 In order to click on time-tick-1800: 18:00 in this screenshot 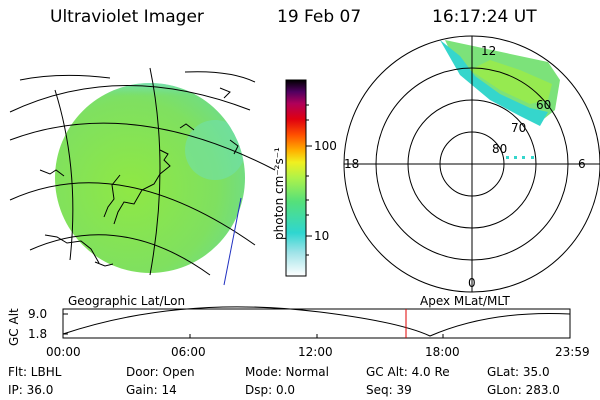, I will do `click(442, 352)`.